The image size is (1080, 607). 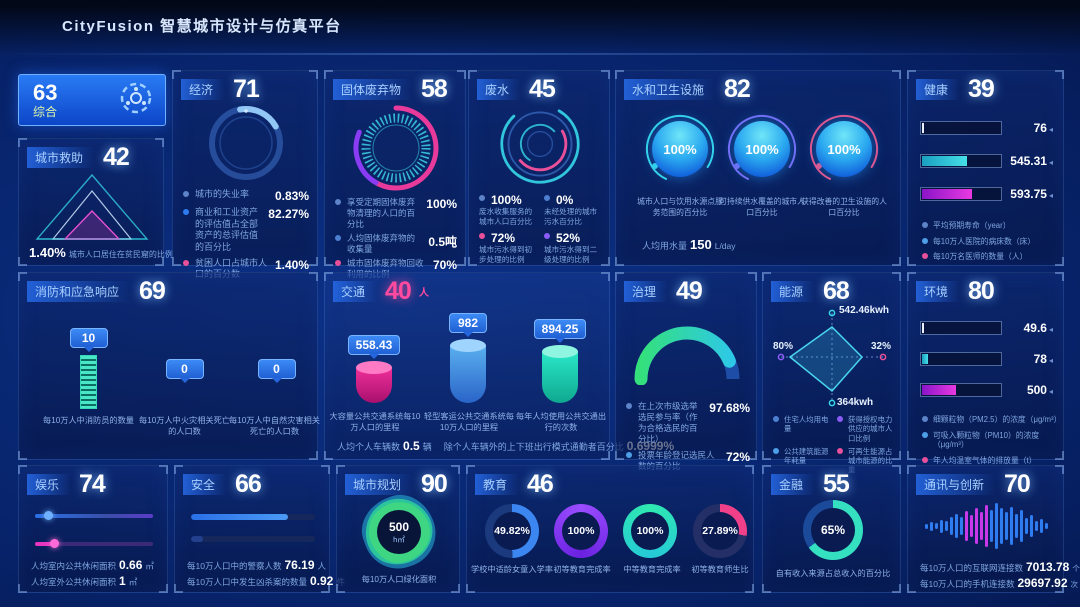 I want to click on stat-value: 29697.92, so click(x=1042, y=583).